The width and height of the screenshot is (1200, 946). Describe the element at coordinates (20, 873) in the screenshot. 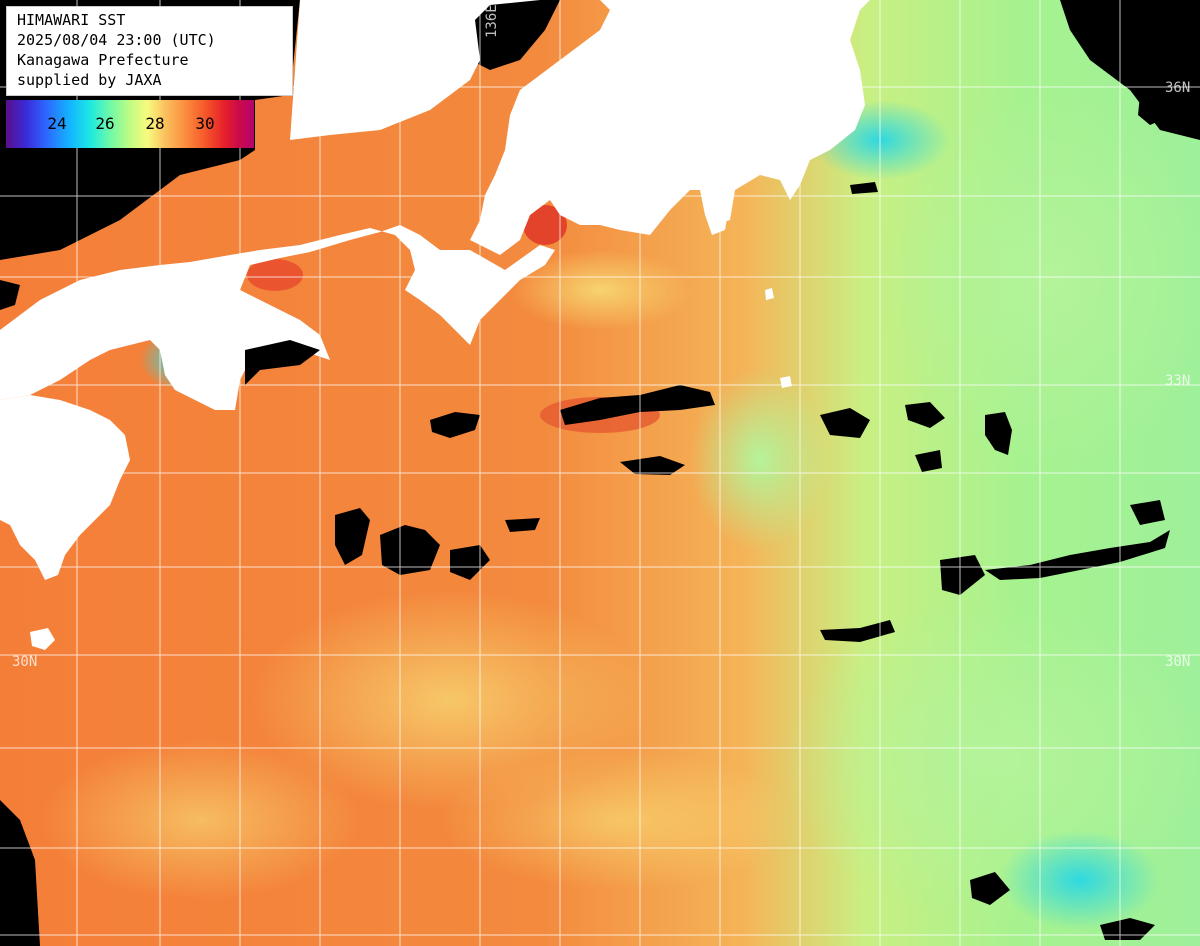

I see `no-data-region` at that location.